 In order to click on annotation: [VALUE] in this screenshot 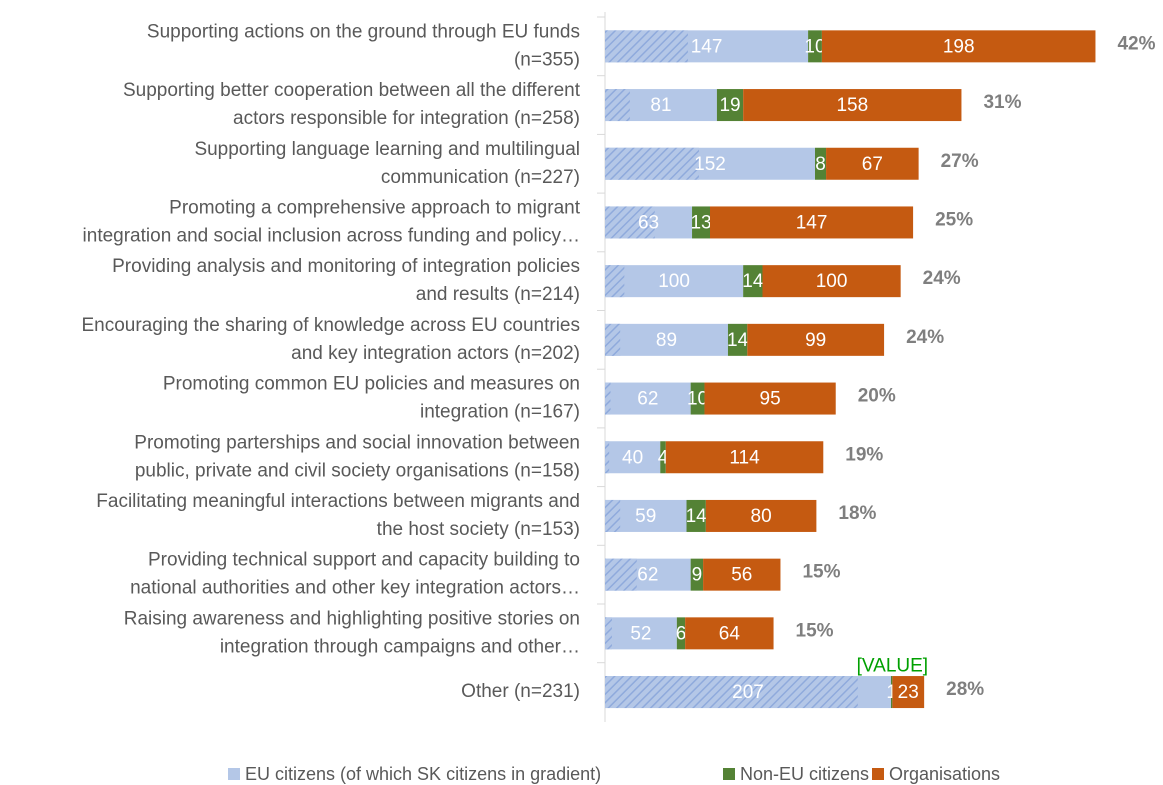, I will do `click(892, 666)`.